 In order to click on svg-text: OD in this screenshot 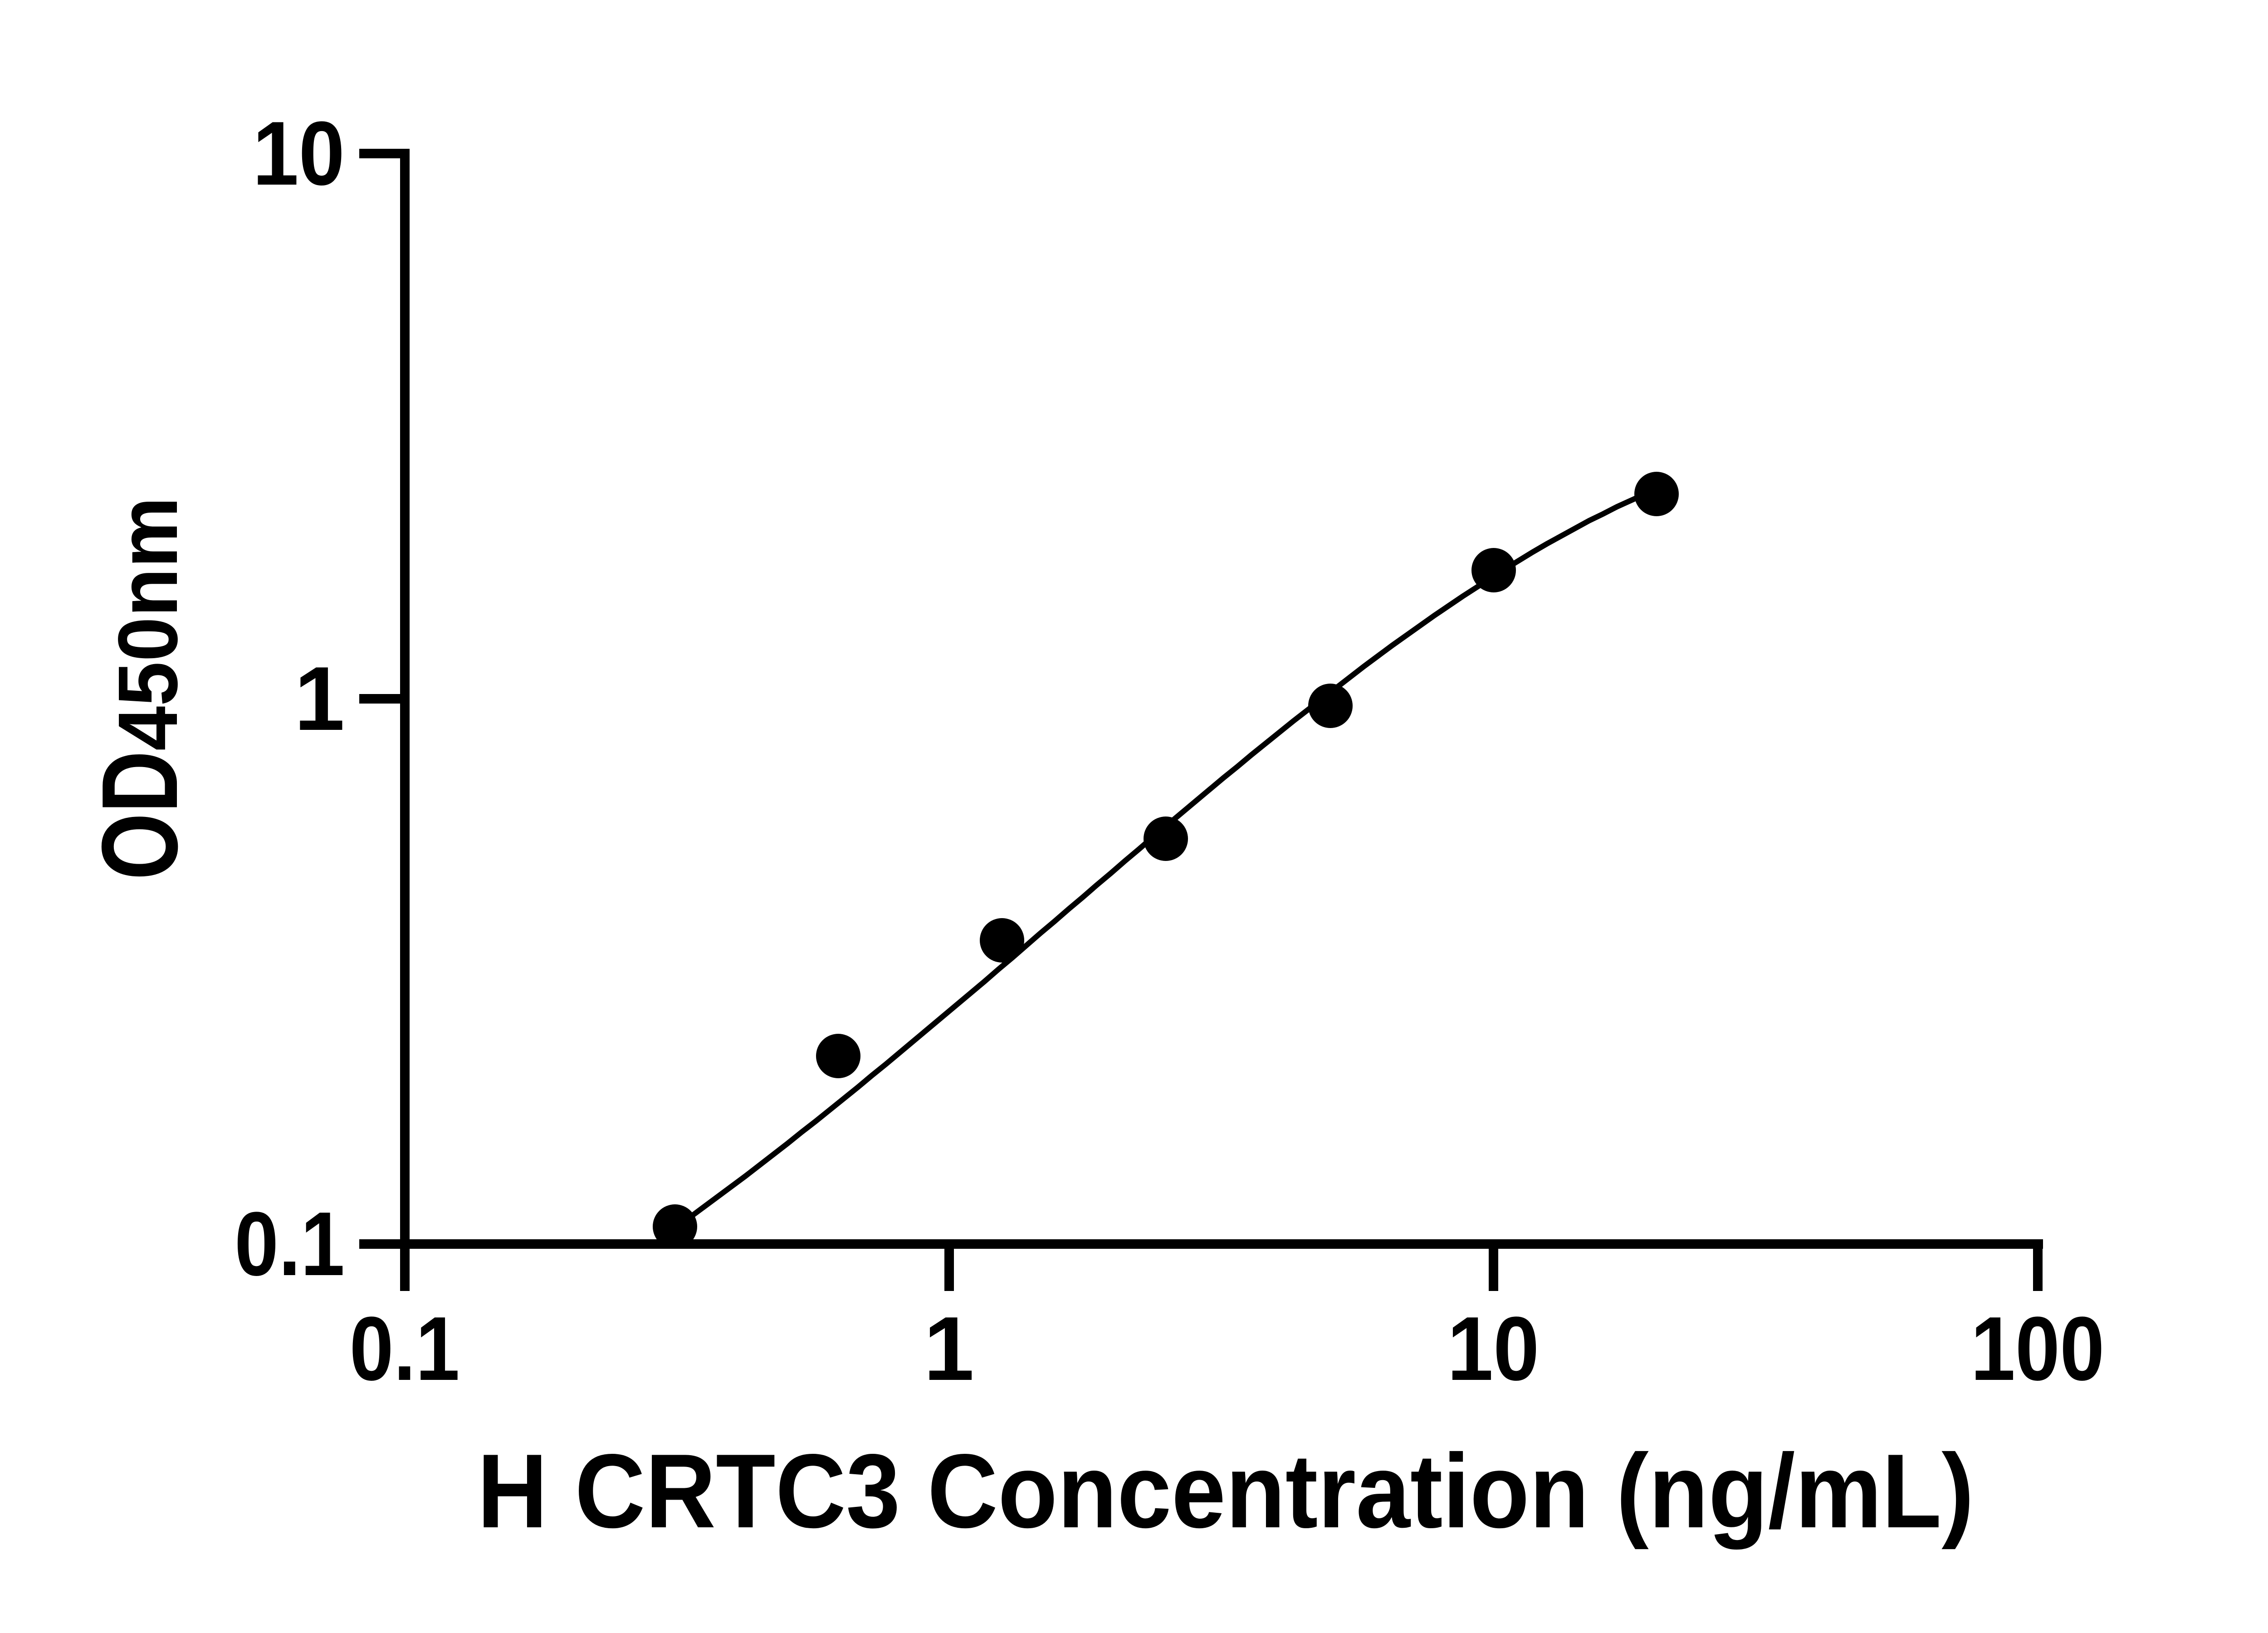, I will do `click(140, 815)`.